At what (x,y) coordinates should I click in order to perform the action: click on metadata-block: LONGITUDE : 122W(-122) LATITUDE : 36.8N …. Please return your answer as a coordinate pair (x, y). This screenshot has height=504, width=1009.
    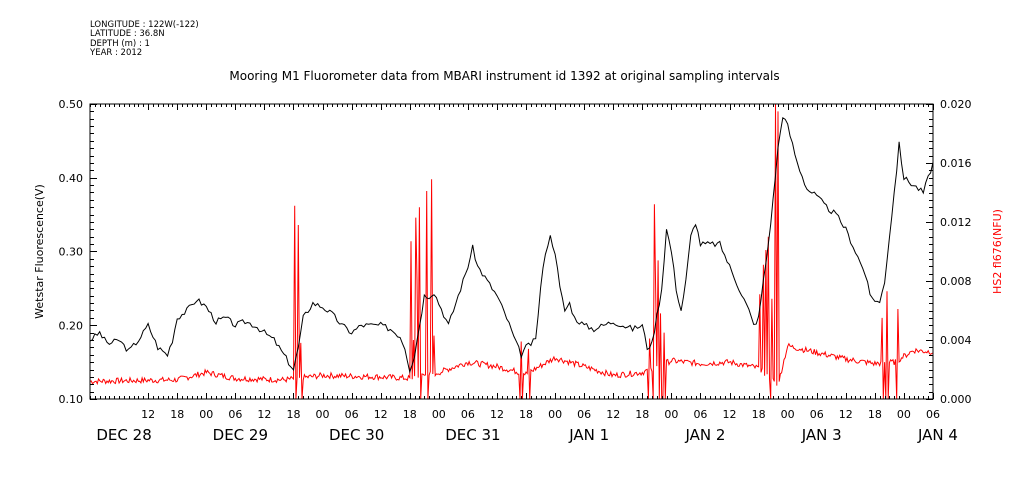
    Looking at the image, I should click on (144, 39).